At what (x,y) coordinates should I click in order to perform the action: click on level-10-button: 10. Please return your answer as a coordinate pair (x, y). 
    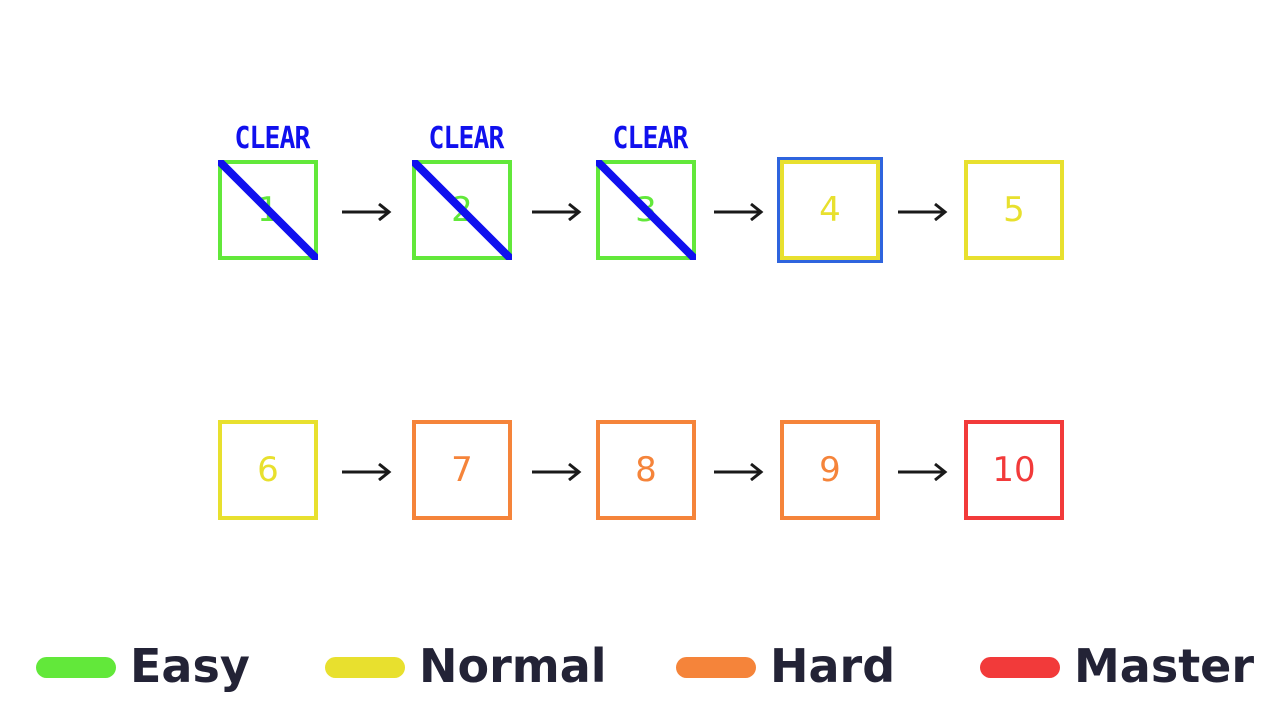
    Looking at the image, I should click on (1014, 470).